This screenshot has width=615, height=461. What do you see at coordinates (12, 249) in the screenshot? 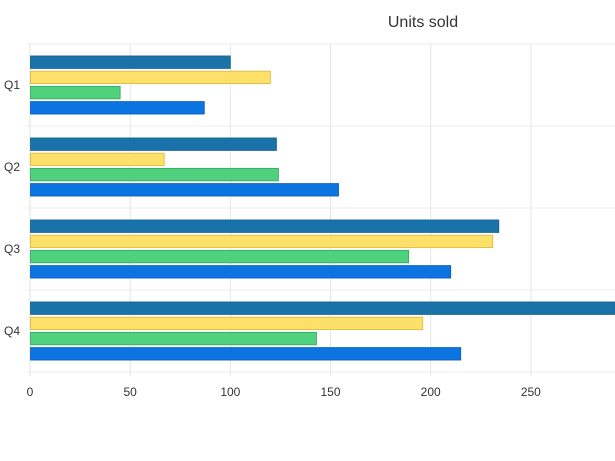
I see `y-category-label: Q3` at bounding box center [12, 249].